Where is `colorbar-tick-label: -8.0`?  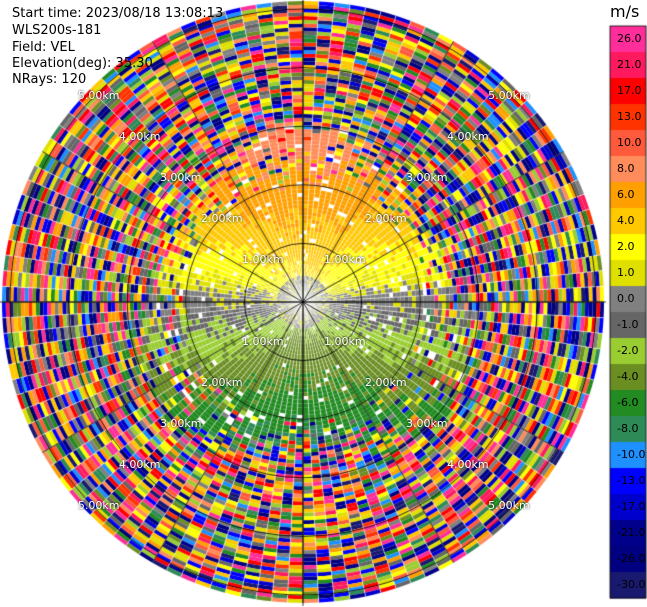 colorbar-tick-label: -8.0 is located at coordinates (628, 428).